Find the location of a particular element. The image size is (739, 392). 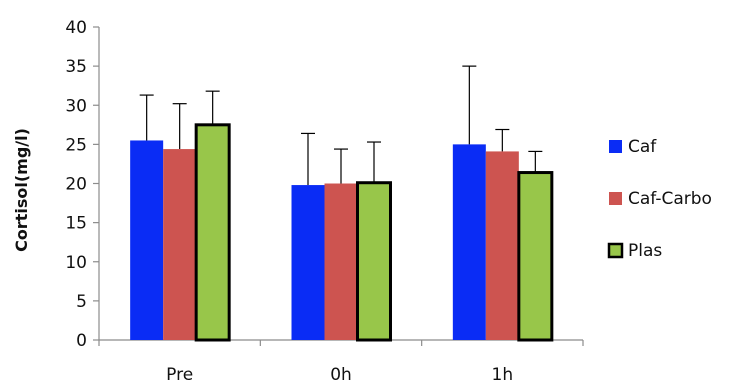

y-tick-label: 15 is located at coordinates (76, 224).